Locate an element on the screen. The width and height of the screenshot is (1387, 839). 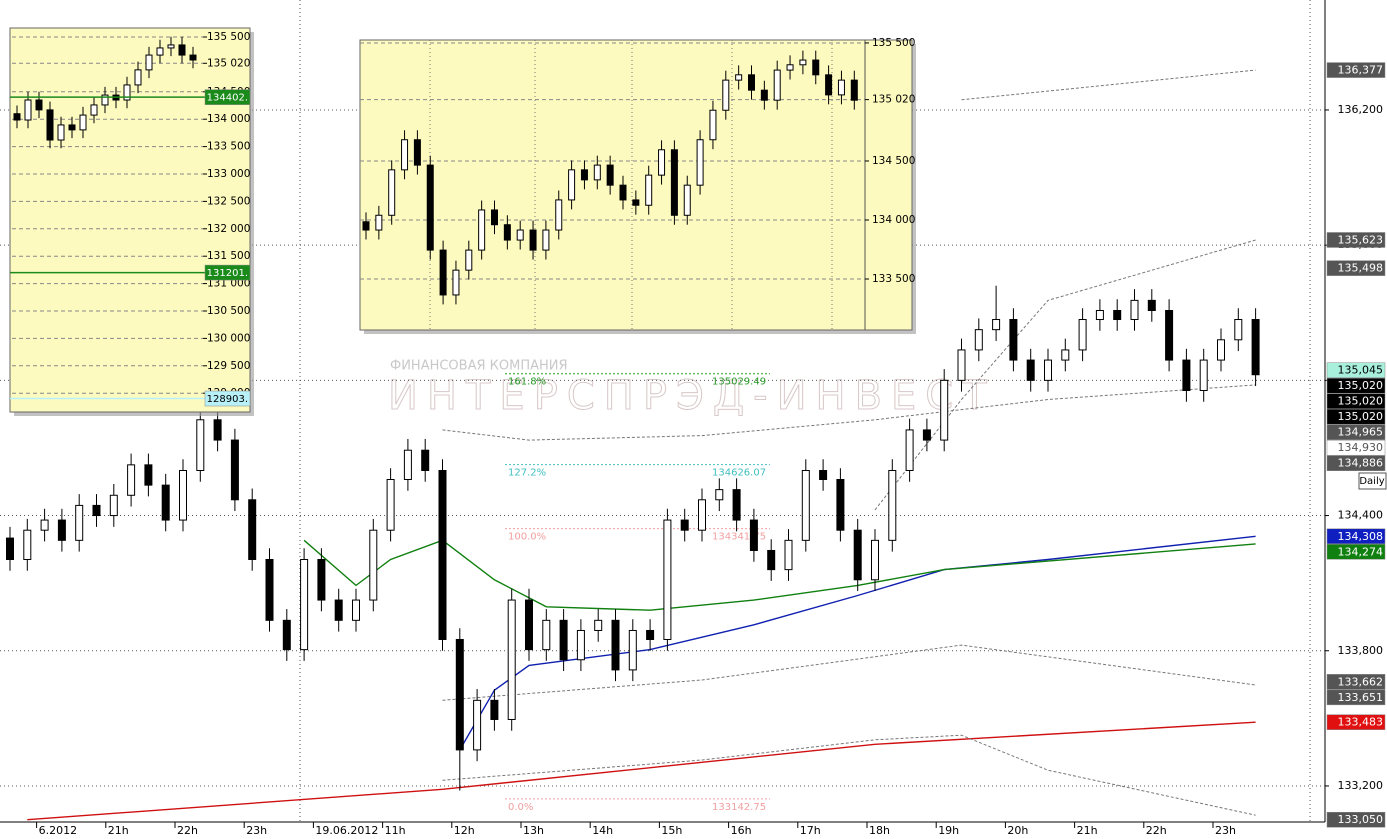
y-tick-label: 133 000 is located at coordinates (228, 174).